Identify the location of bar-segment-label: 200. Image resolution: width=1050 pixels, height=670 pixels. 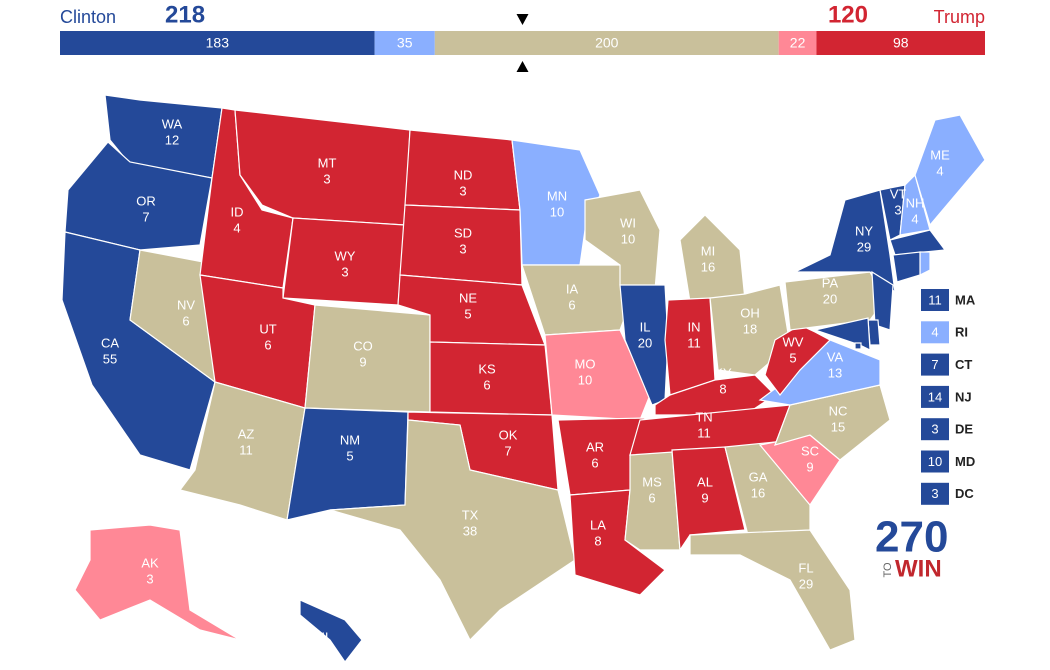
(607, 43).